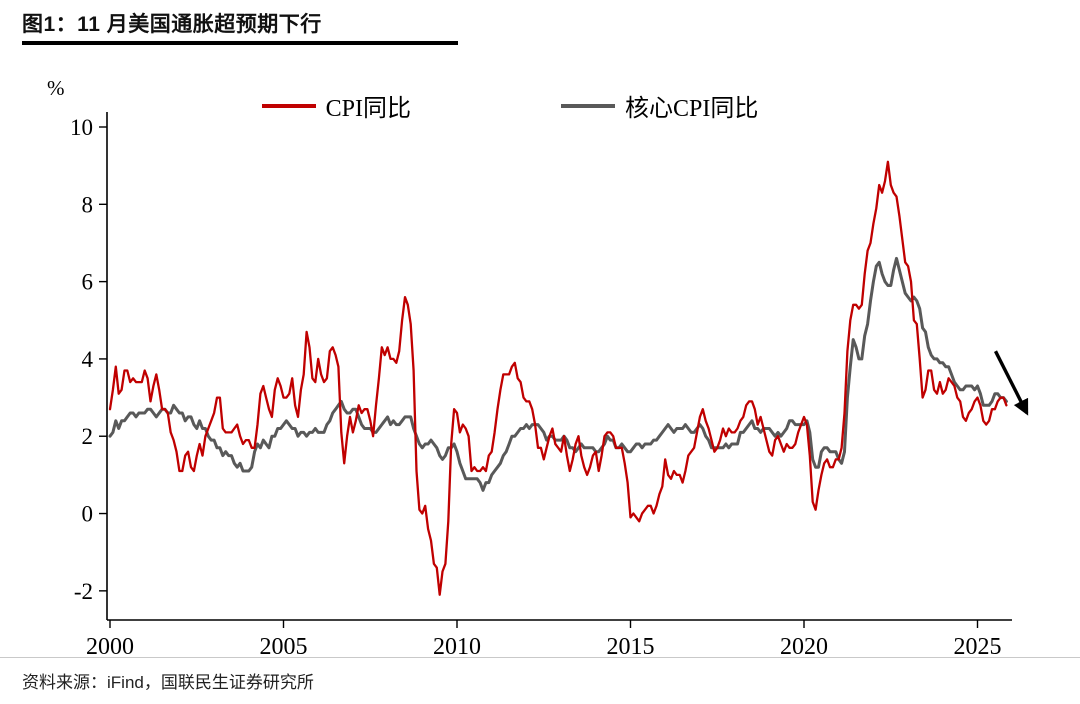  What do you see at coordinates (88, 514) in the screenshot?
I see `y-tick-label: 0` at bounding box center [88, 514].